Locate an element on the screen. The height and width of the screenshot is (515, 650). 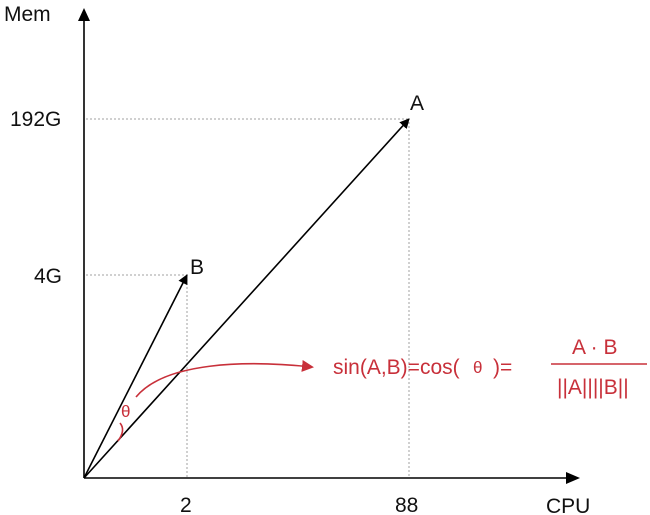
vector-b-label: B is located at coordinates (197, 267).